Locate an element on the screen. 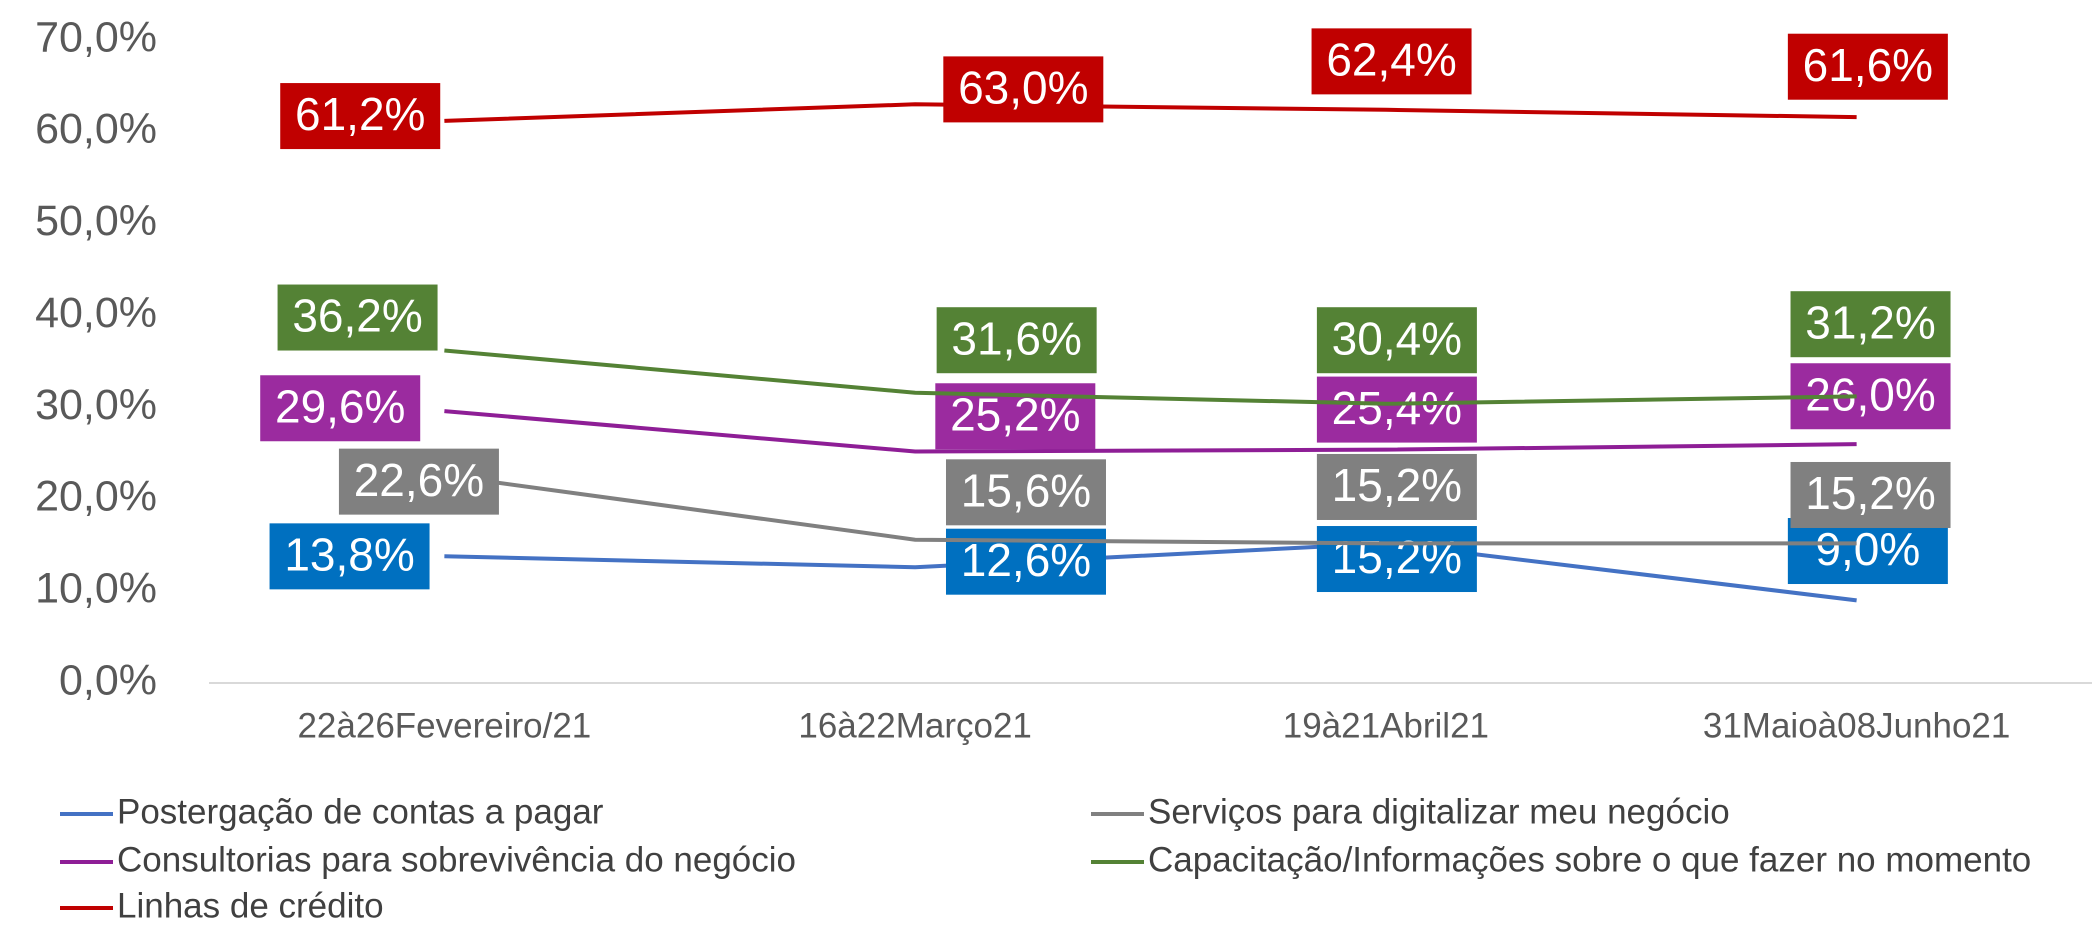 The width and height of the screenshot is (2092, 925). value-label: 26,0% is located at coordinates (1870, 394).